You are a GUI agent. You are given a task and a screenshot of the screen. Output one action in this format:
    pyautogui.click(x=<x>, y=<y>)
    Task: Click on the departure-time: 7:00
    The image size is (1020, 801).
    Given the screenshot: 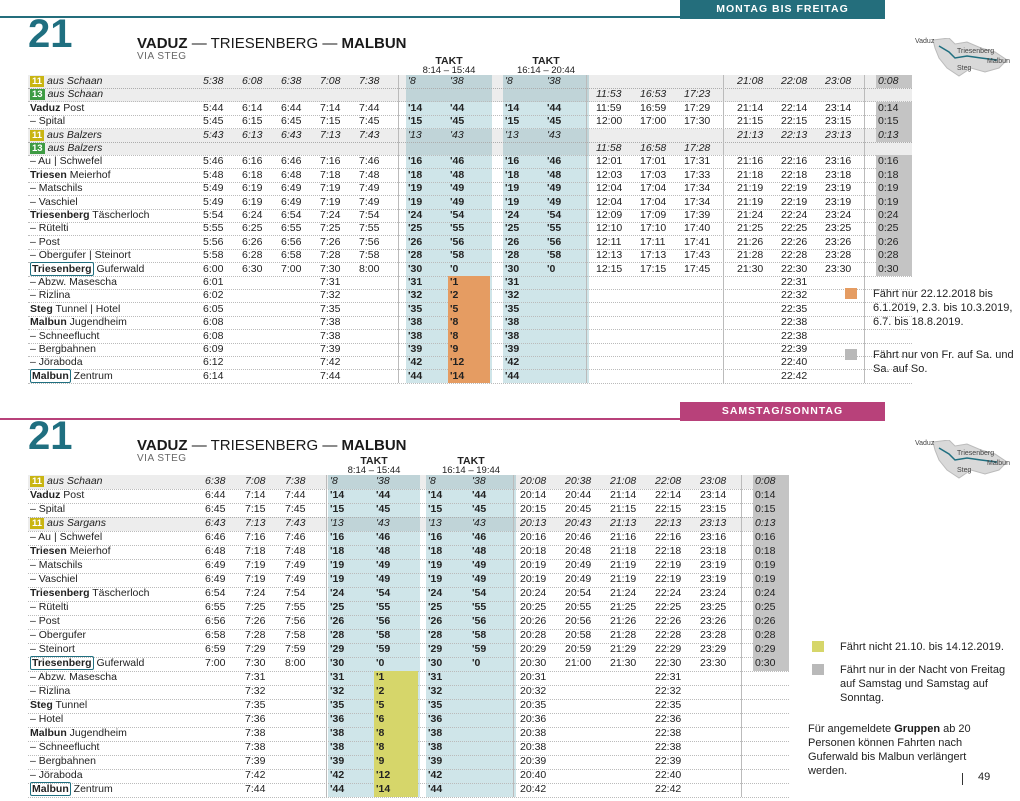 What is the action you would take?
    pyautogui.click(x=215, y=663)
    